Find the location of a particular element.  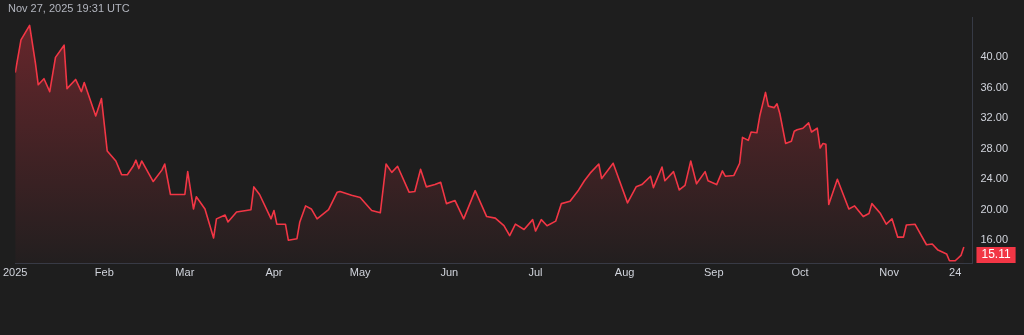

x-tick-label: Oct is located at coordinates (800, 272).